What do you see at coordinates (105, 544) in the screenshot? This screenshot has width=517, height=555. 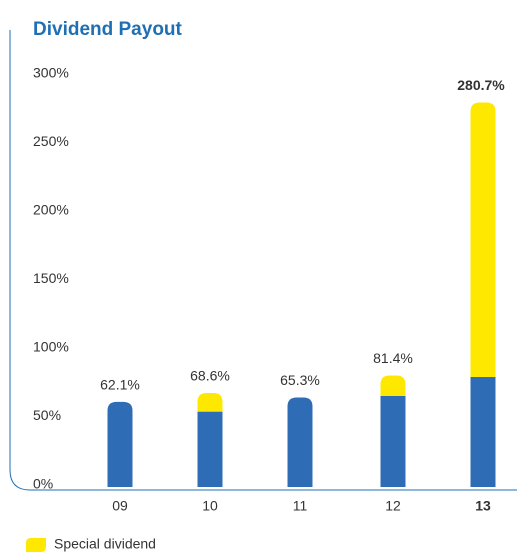 I see `legend-label: Special dividend` at bounding box center [105, 544].